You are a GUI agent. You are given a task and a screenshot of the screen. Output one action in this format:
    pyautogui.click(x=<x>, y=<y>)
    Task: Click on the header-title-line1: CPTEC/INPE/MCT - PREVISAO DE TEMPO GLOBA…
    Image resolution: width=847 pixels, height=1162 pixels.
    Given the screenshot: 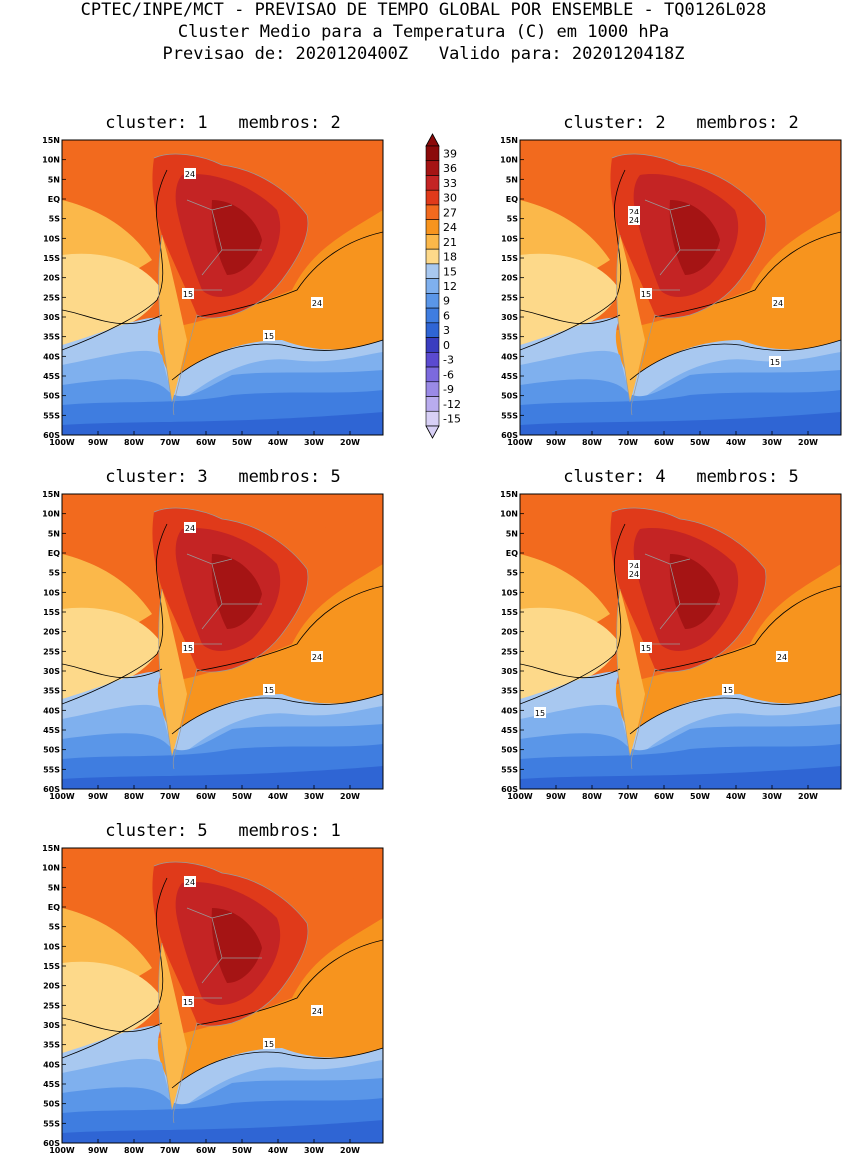 What is the action you would take?
    pyautogui.click(x=423, y=10)
    